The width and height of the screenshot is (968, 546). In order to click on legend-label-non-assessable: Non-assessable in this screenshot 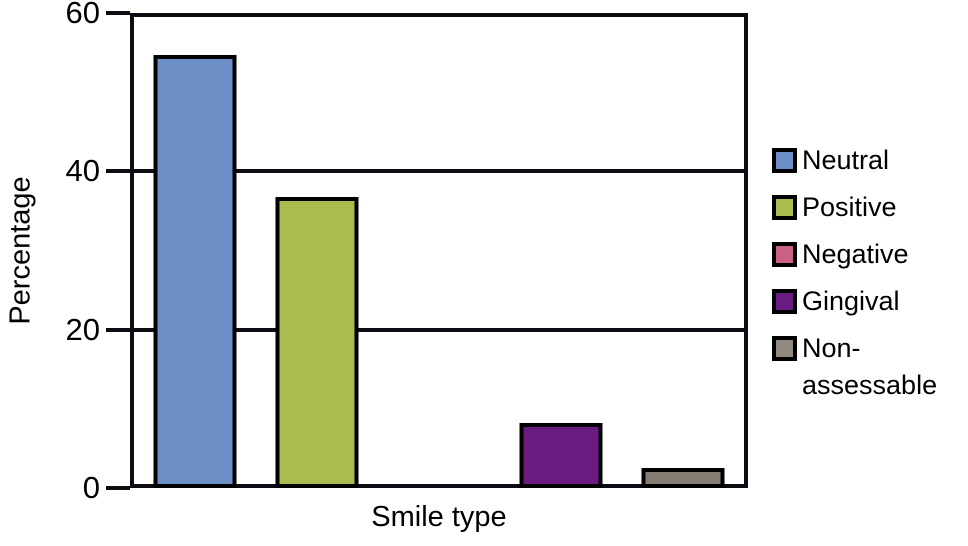, I will do `click(870, 366)`.